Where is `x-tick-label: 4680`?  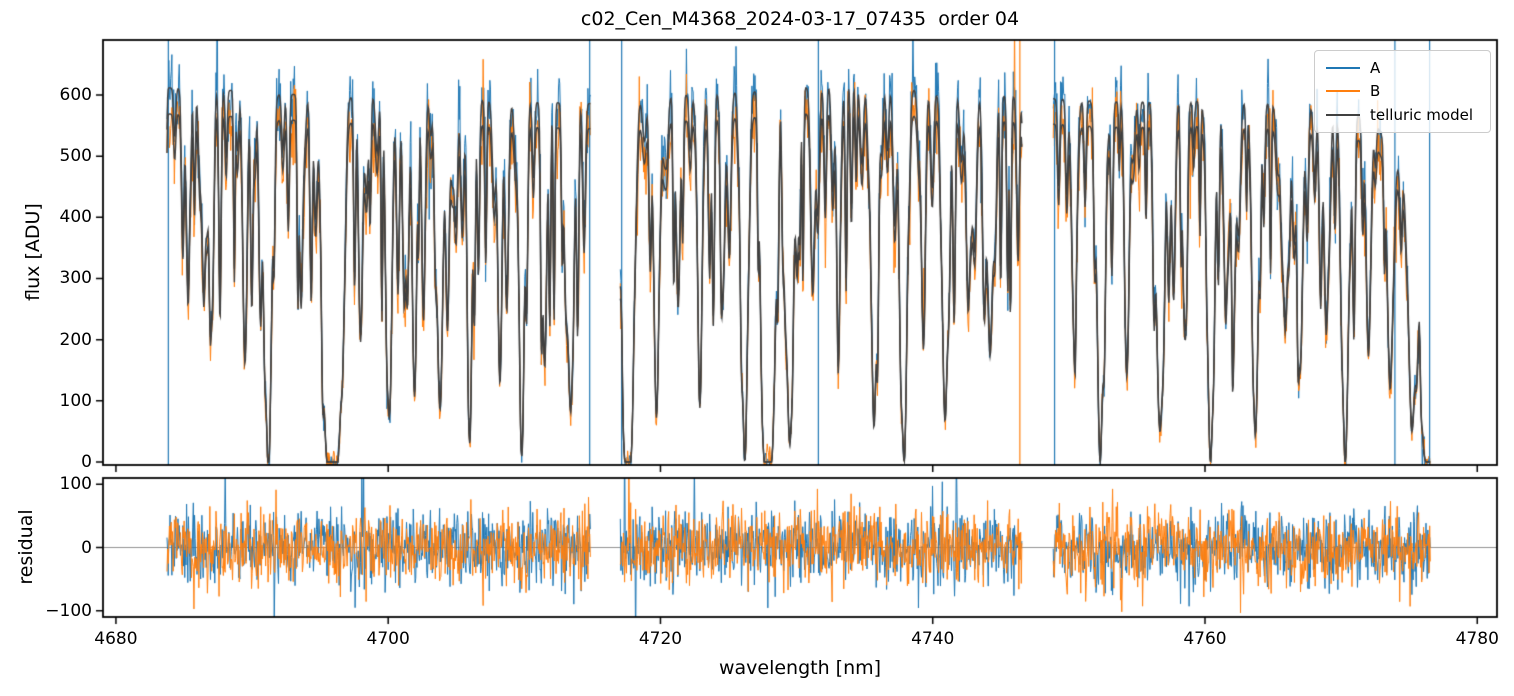 x-tick-label: 4680 is located at coordinates (116, 639).